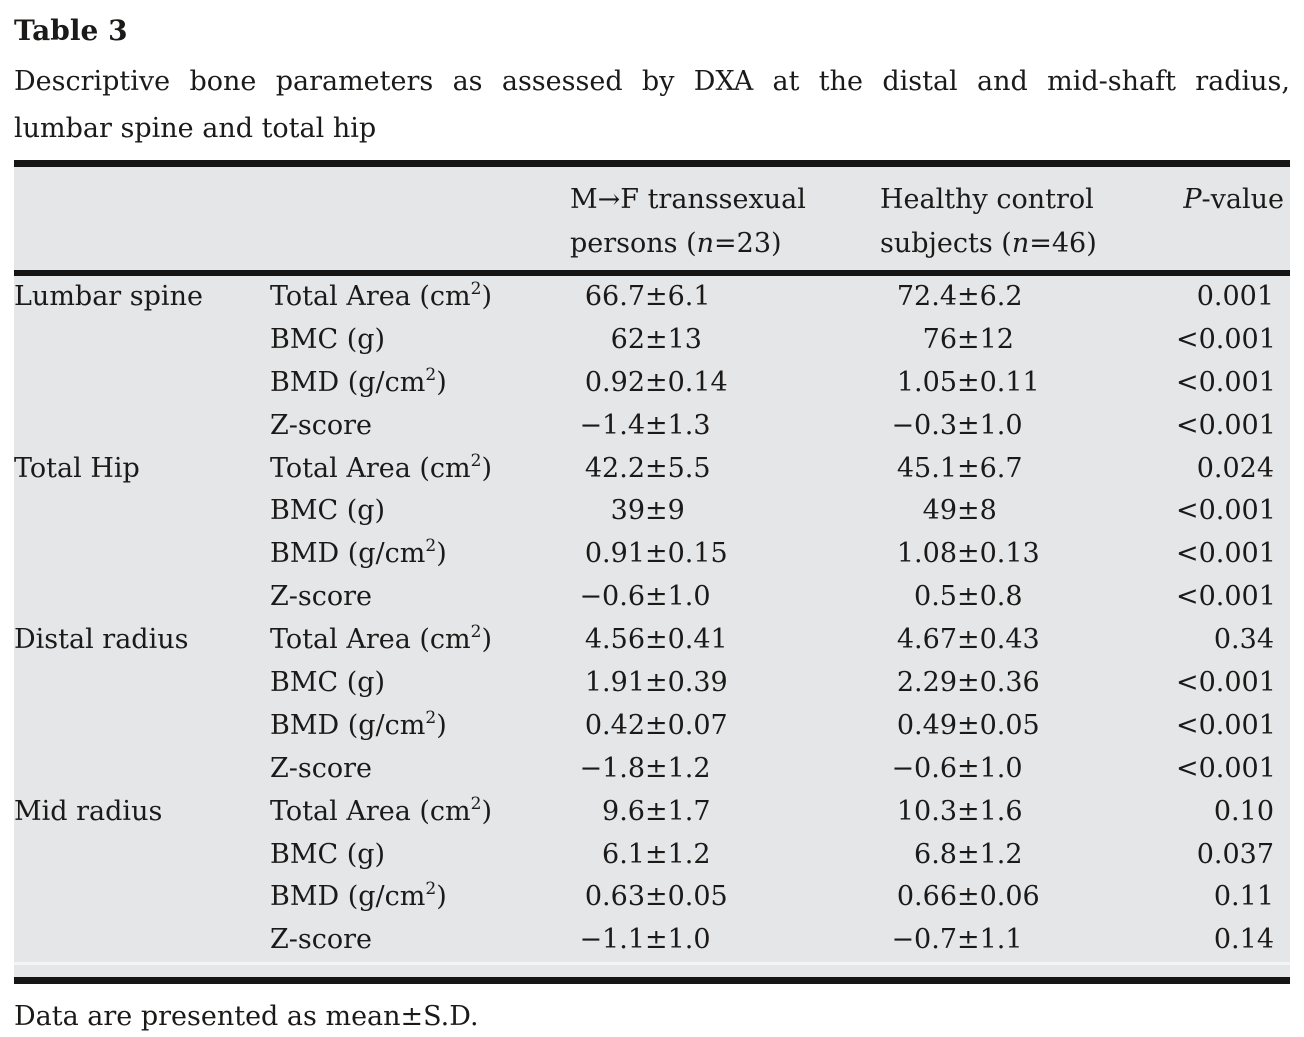 The height and width of the screenshot is (1037, 1304). I want to click on value-mean: 6.8, so click(935, 854).